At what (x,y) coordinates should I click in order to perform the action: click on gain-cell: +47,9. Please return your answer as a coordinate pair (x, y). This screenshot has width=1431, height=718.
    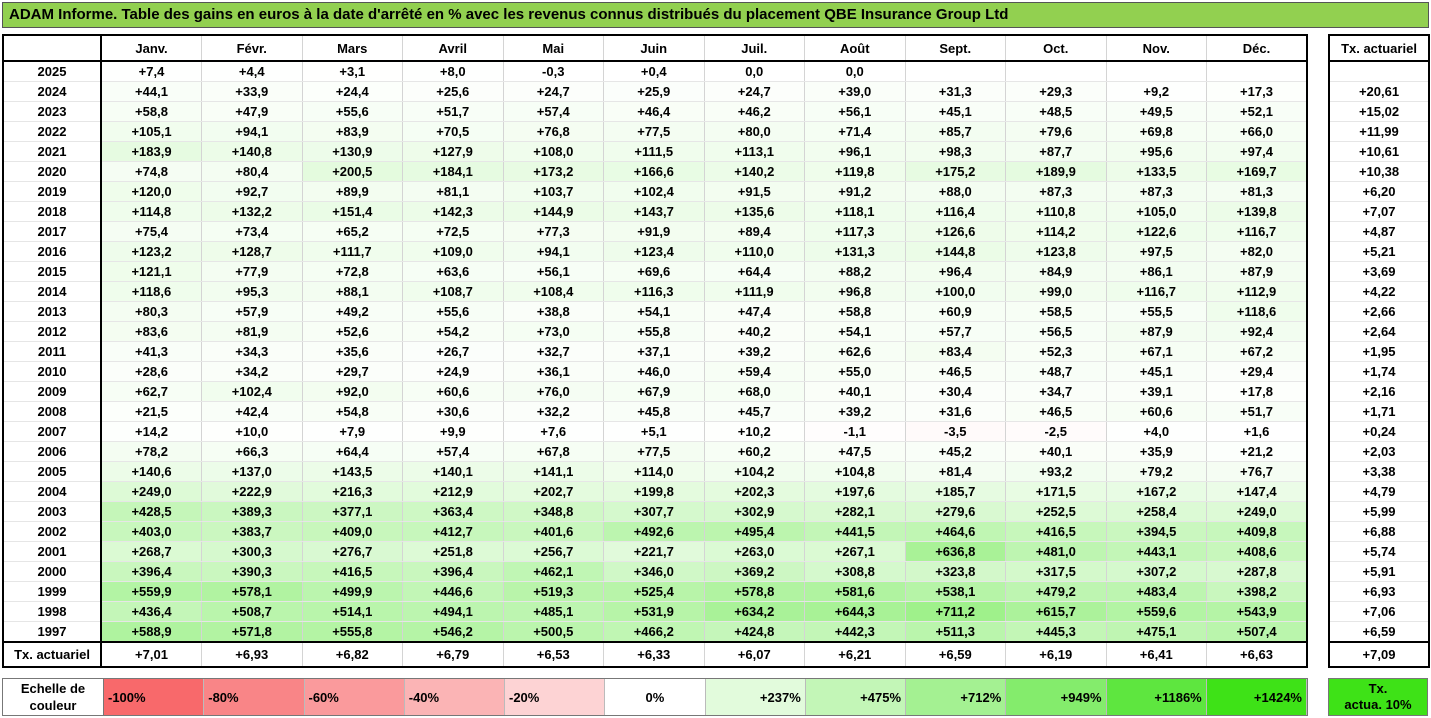
    Looking at the image, I should click on (252, 111).